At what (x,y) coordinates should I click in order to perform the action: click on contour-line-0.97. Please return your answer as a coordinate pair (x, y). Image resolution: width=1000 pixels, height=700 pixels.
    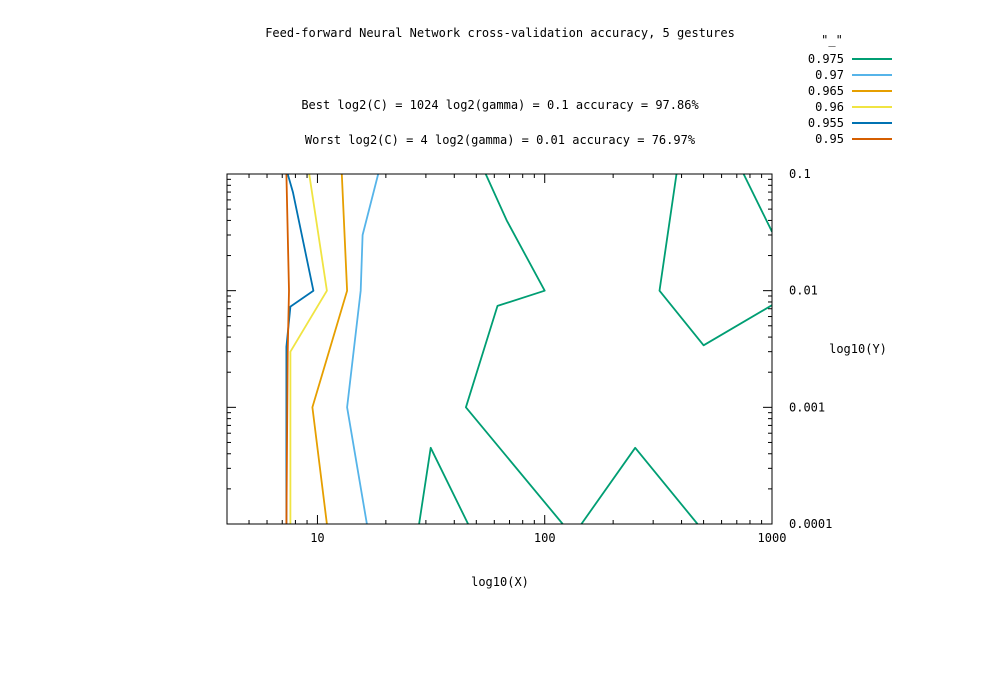
    Looking at the image, I should click on (363, 349).